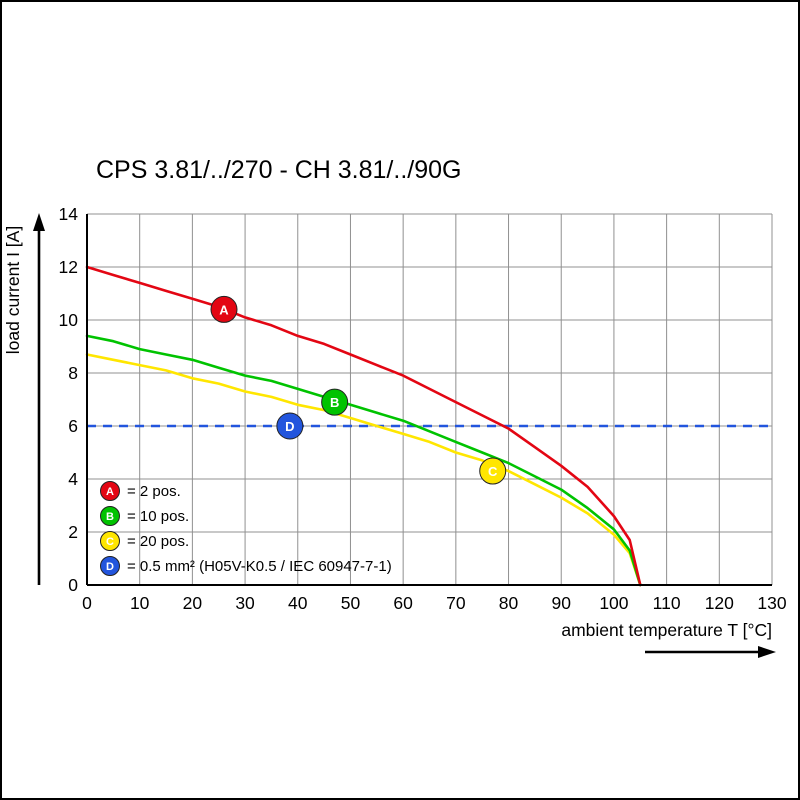 The image size is (800, 800). I want to click on y-tick-label: 14, so click(69, 214).